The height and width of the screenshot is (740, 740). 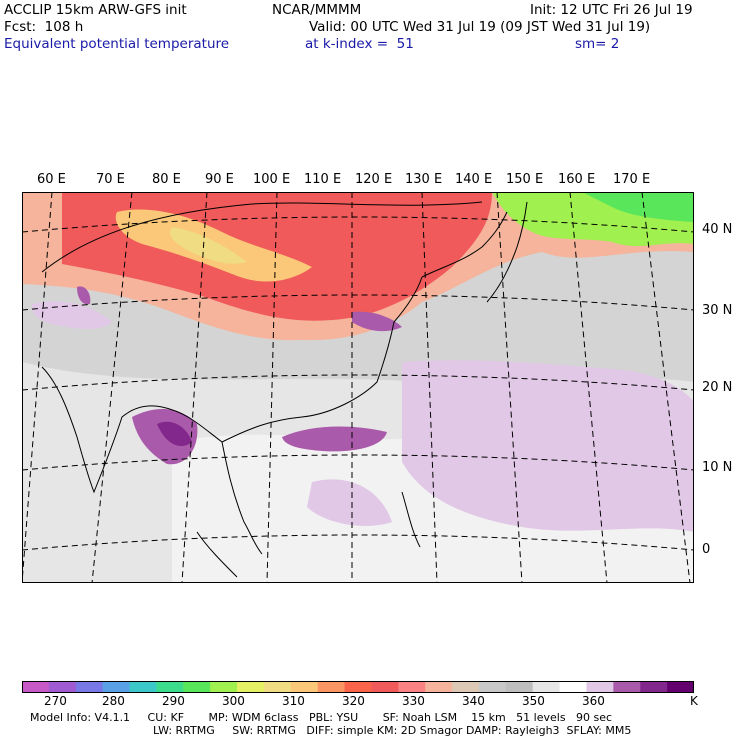 I want to click on colorbar-label: 310, so click(x=293, y=701).